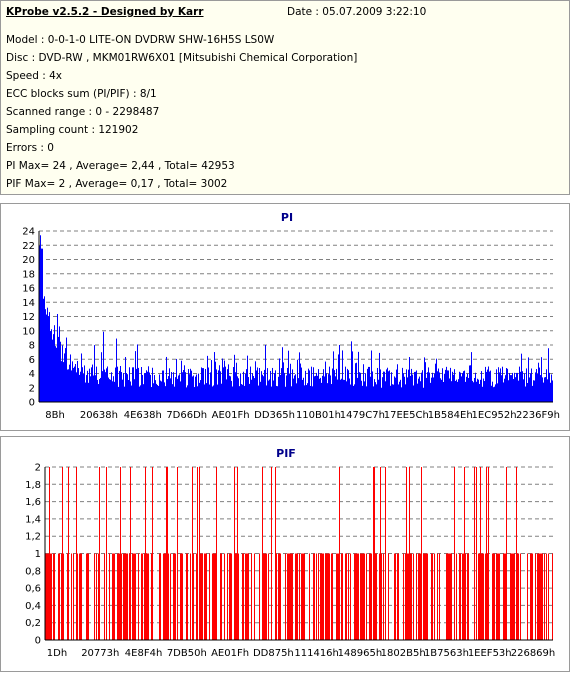 The image size is (572, 673). I want to click on y-tick-label: 0,2, so click(33, 623).